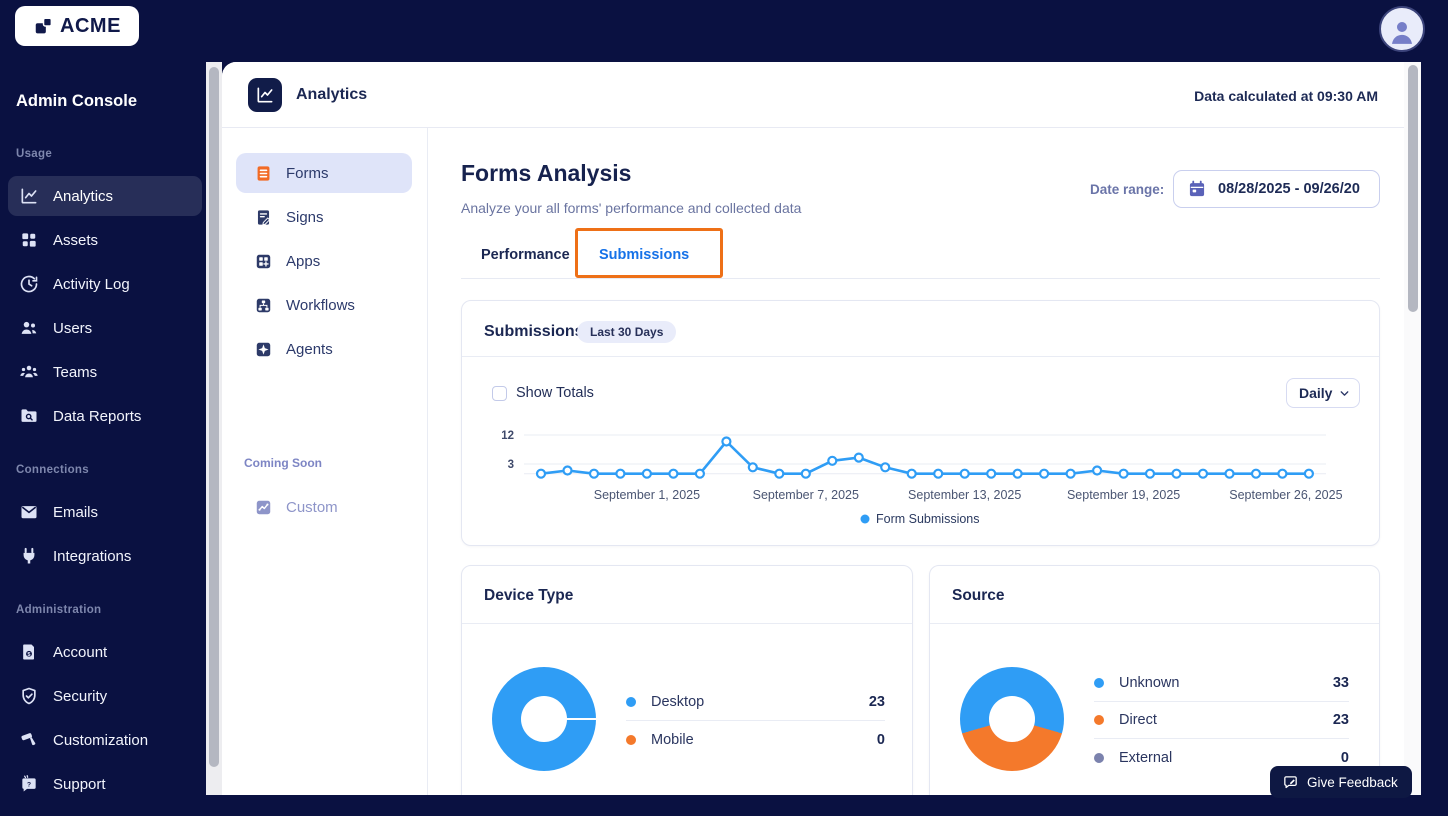 This screenshot has width=1448, height=816. What do you see at coordinates (507, 436) in the screenshot?
I see `svg-text: 12` at bounding box center [507, 436].